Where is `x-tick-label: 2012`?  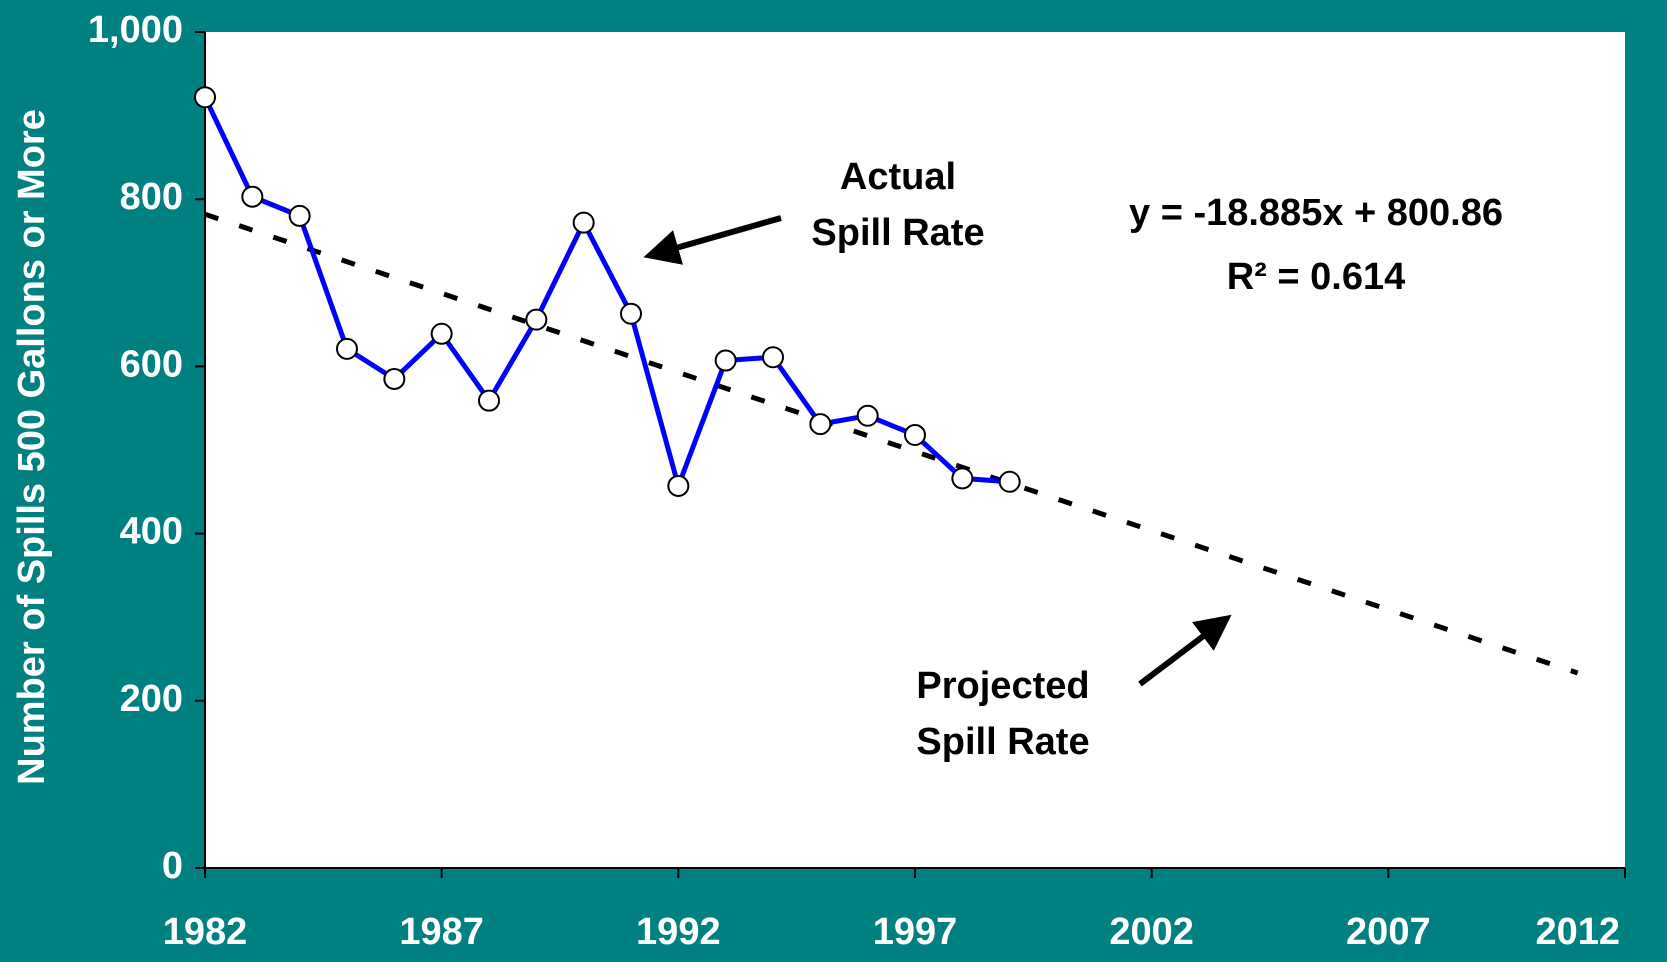 x-tick-label: 2012 is located at coordinates (1577, 932).